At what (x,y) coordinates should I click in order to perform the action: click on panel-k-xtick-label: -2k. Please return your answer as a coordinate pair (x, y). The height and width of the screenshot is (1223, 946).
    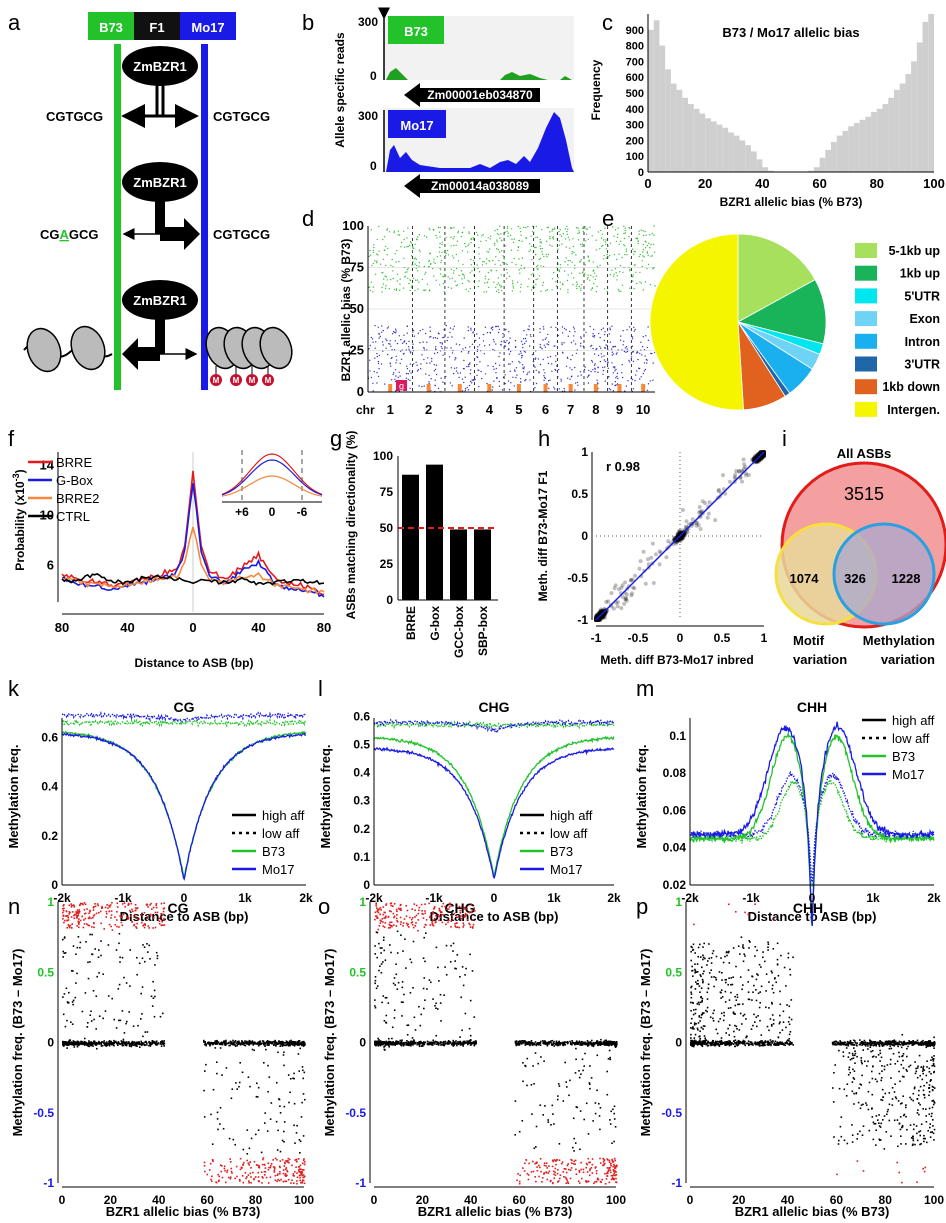
    Looking at the image, I should click on (62, 898).